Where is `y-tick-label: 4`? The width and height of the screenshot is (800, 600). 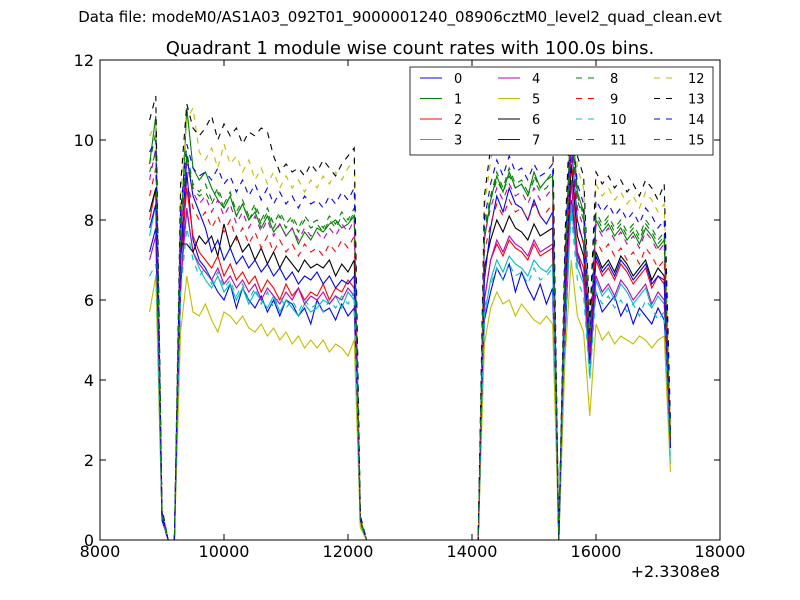
y-tick-label: 4 is located at coordinates (89, 380).